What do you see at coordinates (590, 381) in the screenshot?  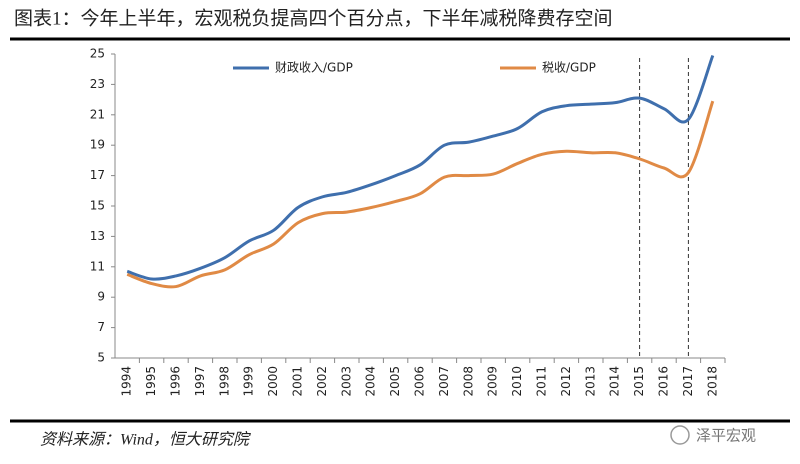 I see `x-tick-label: 2013` at bounding box center [590, 381].